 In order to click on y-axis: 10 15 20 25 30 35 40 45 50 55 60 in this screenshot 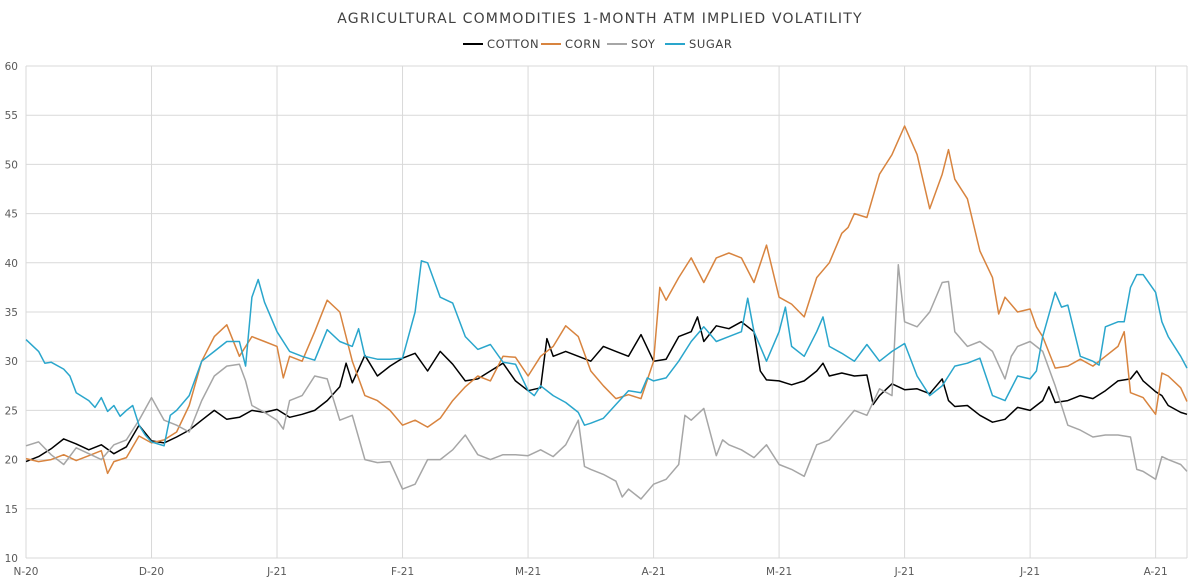, I will do `click(11, 313)`.